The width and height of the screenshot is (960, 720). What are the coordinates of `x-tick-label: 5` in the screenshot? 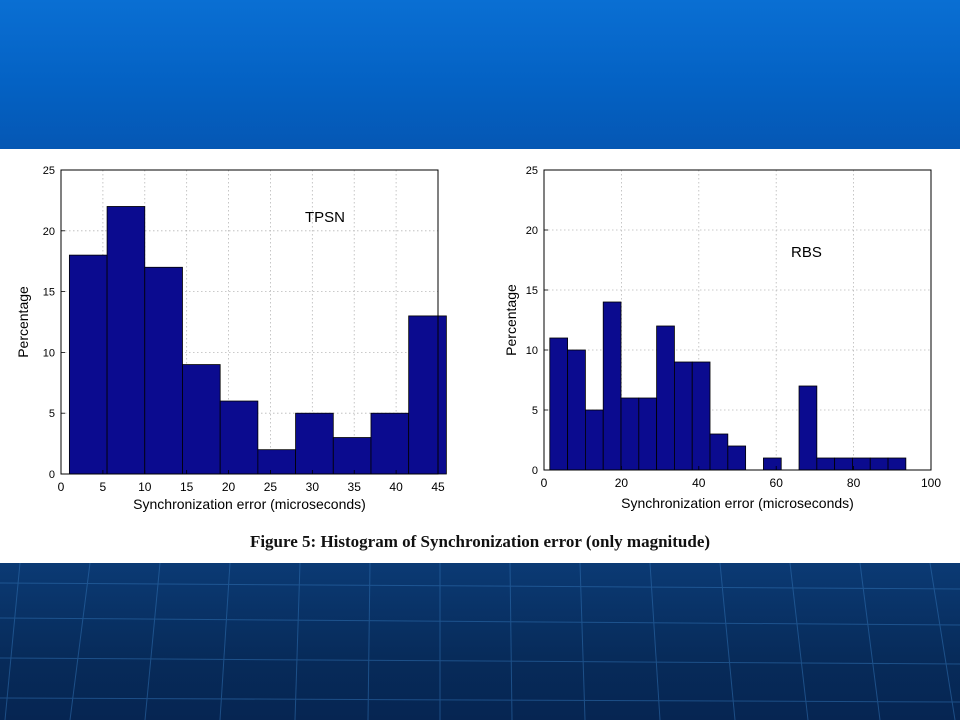 It's located at (103, 487).